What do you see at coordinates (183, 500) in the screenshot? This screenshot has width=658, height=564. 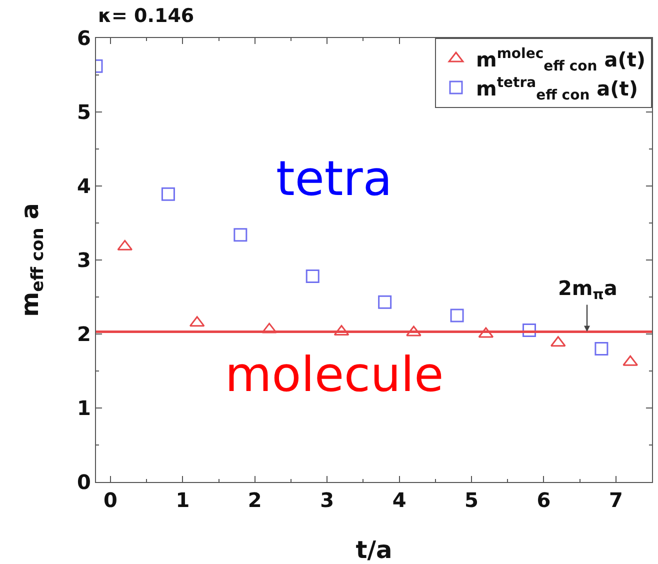 I see `x-tick-label: 1` at bounding box center [183, 500].